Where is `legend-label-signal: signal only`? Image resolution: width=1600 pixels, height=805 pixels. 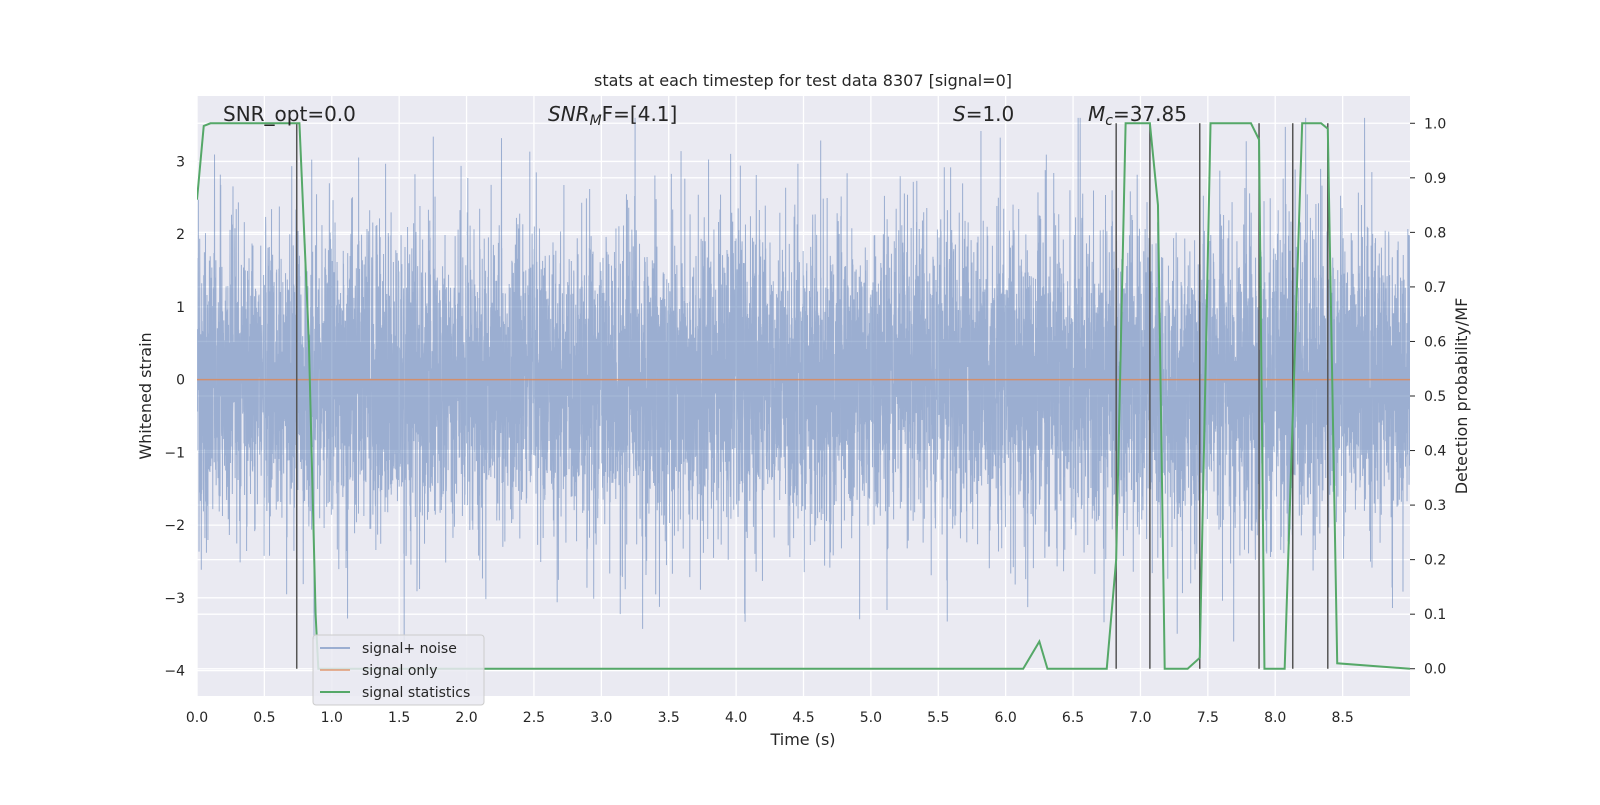 legend-label-signal: signal only is located at coordinates (399, 671).